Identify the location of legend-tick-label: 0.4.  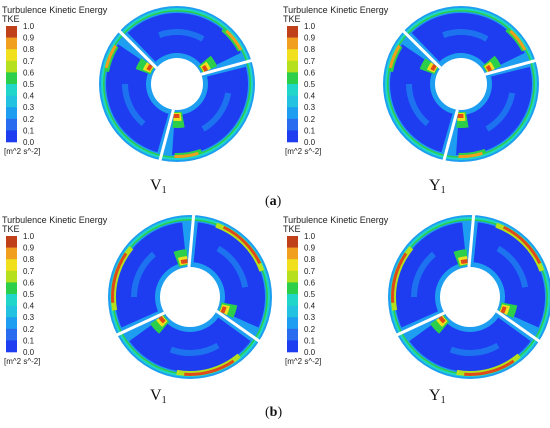
(29, 306).